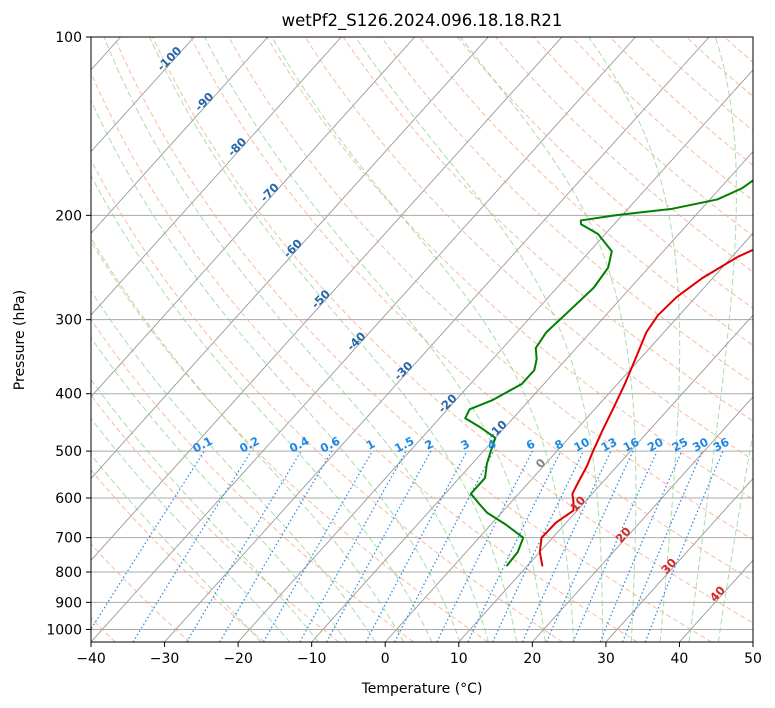 The image size is (775, 708). What do you see at coordinates (581, 445) in the screenshot?
I see `mixing-ratio-label: 10` at bounding box center [581, 445].